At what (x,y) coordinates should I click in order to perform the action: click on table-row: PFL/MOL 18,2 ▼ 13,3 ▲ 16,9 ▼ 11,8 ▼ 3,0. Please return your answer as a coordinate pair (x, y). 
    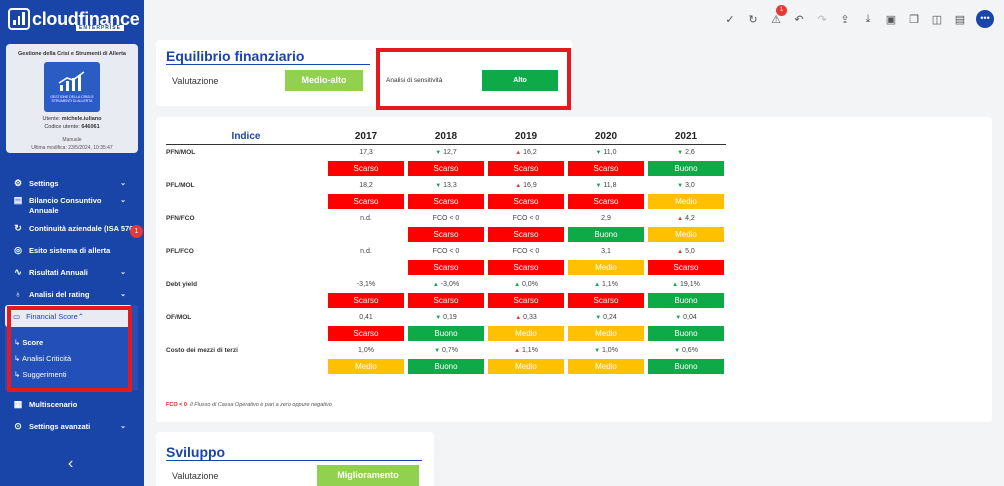
    Looking at the image, I should click on (446, 185).